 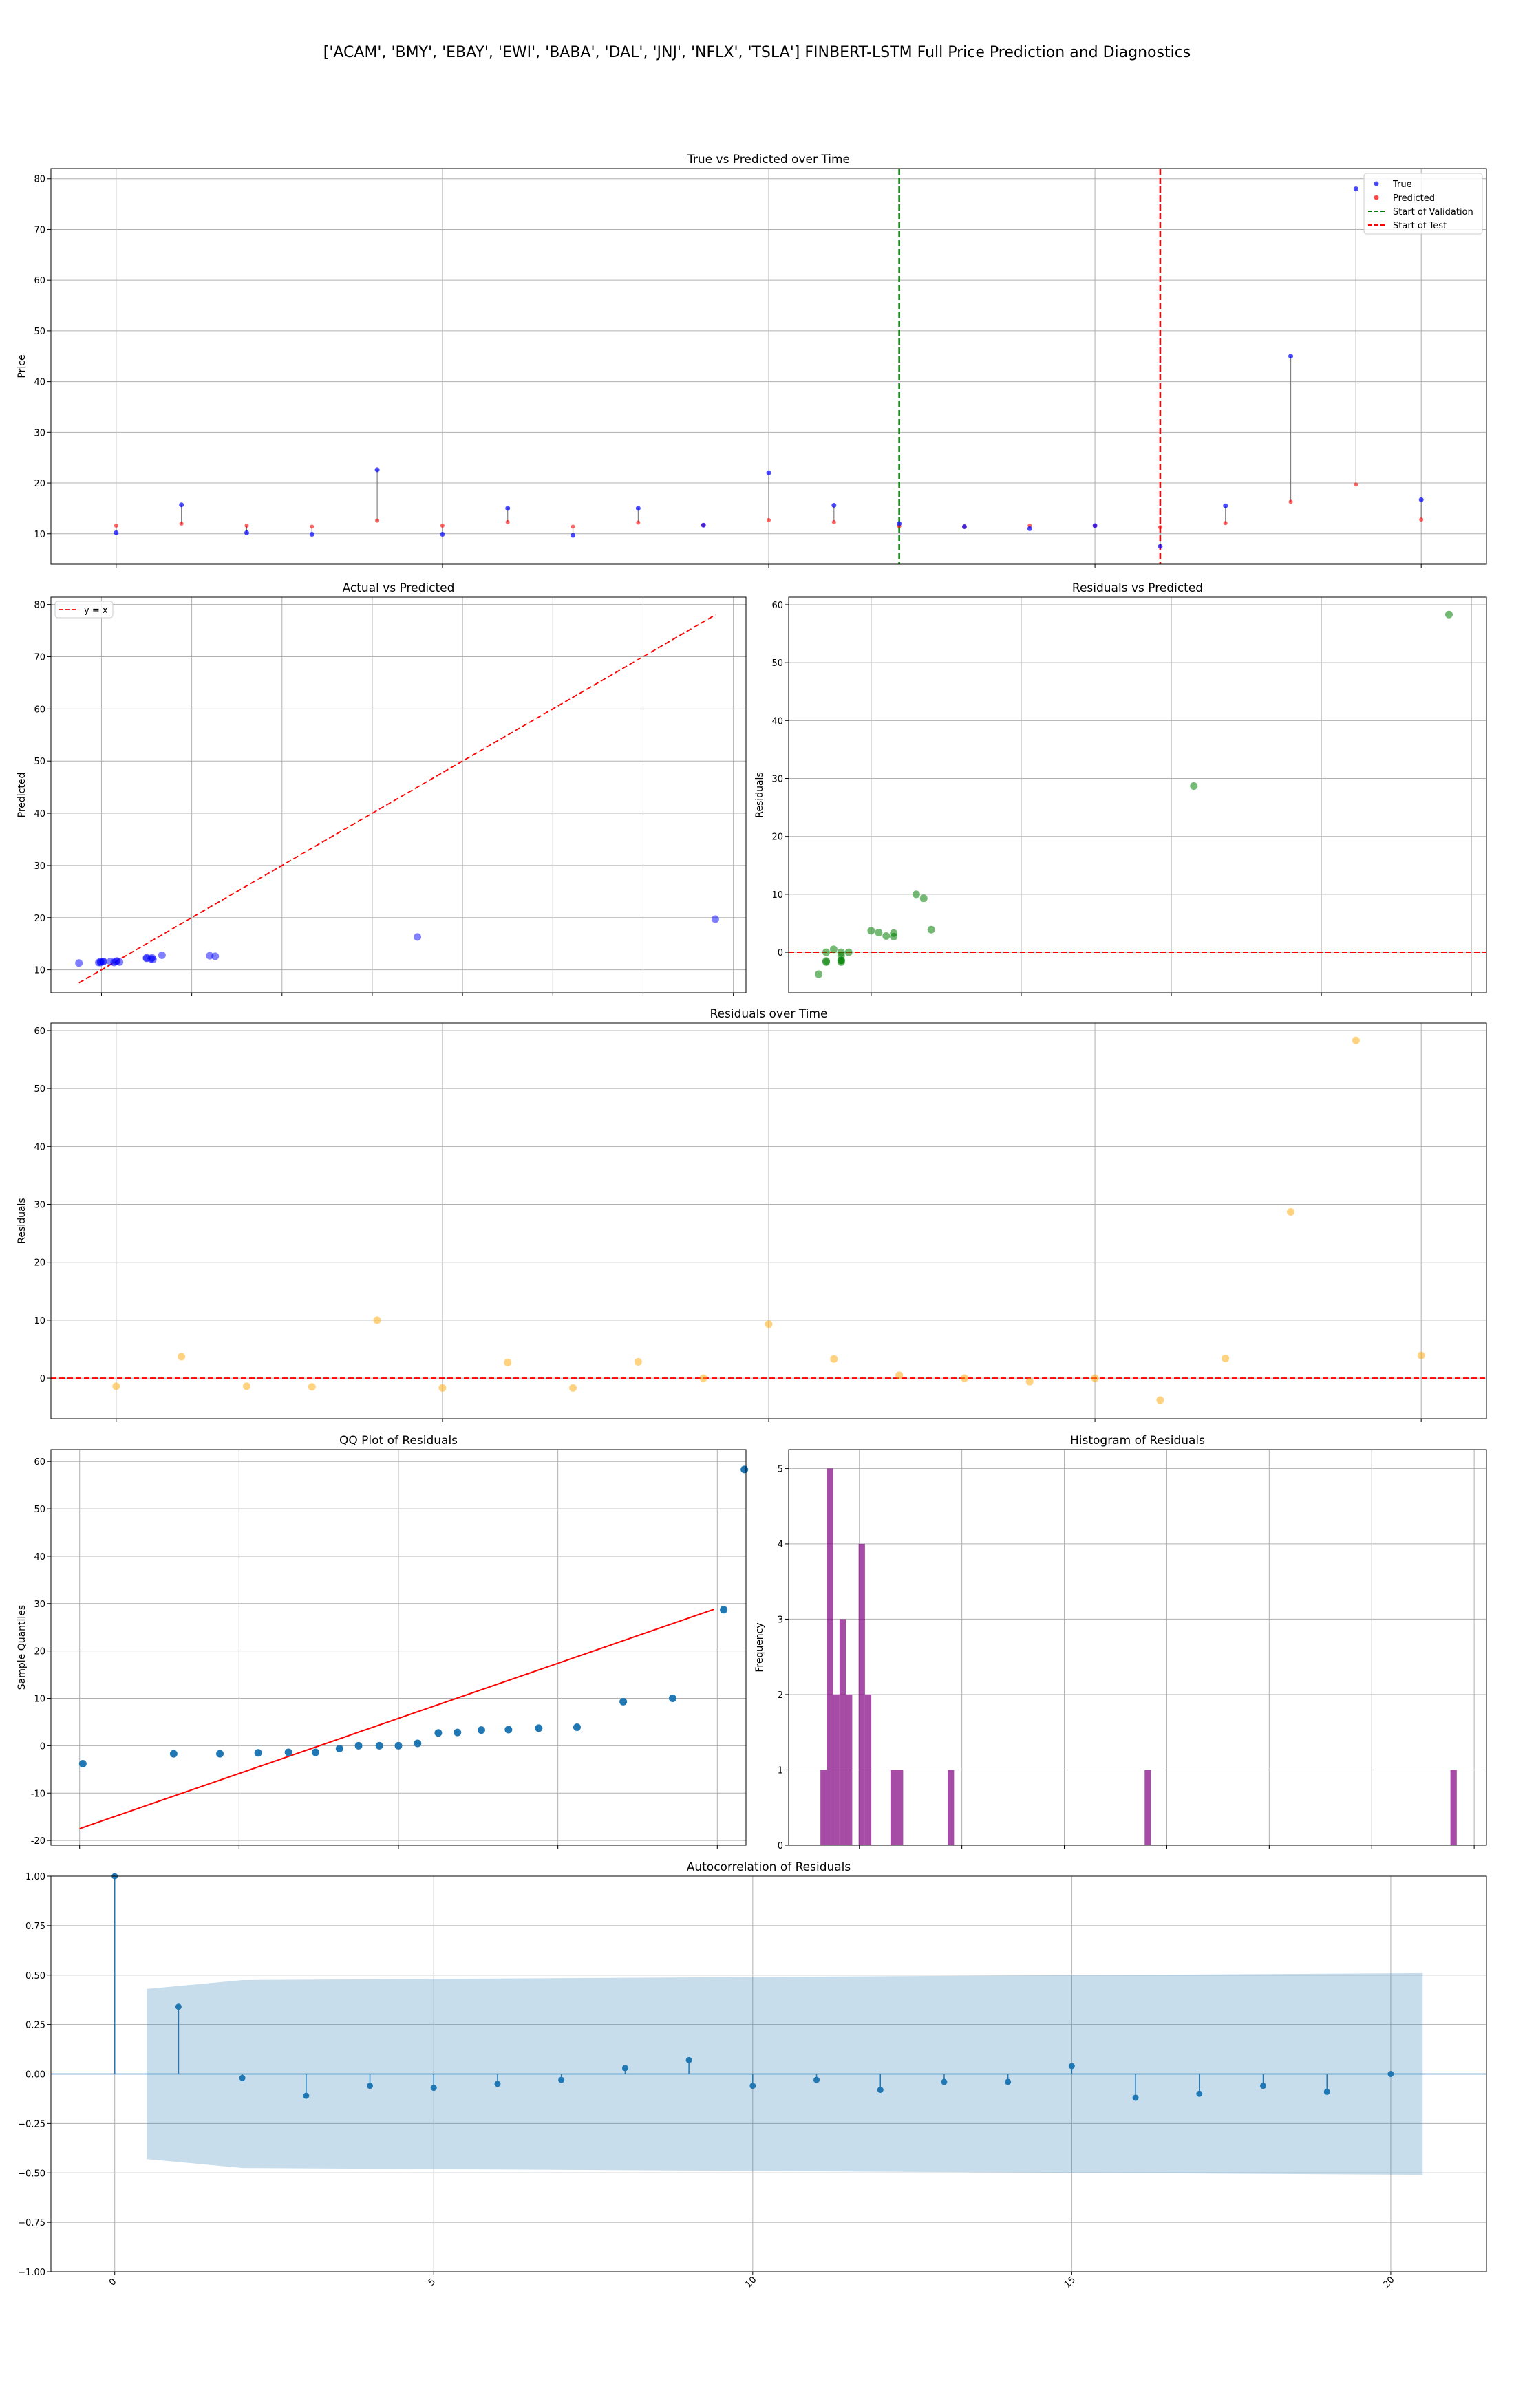 What do you see at coordinates (780, 1469) in the screenshot?
I see `histogram-ytick-label: 5` at bounding box center [780, 1469].